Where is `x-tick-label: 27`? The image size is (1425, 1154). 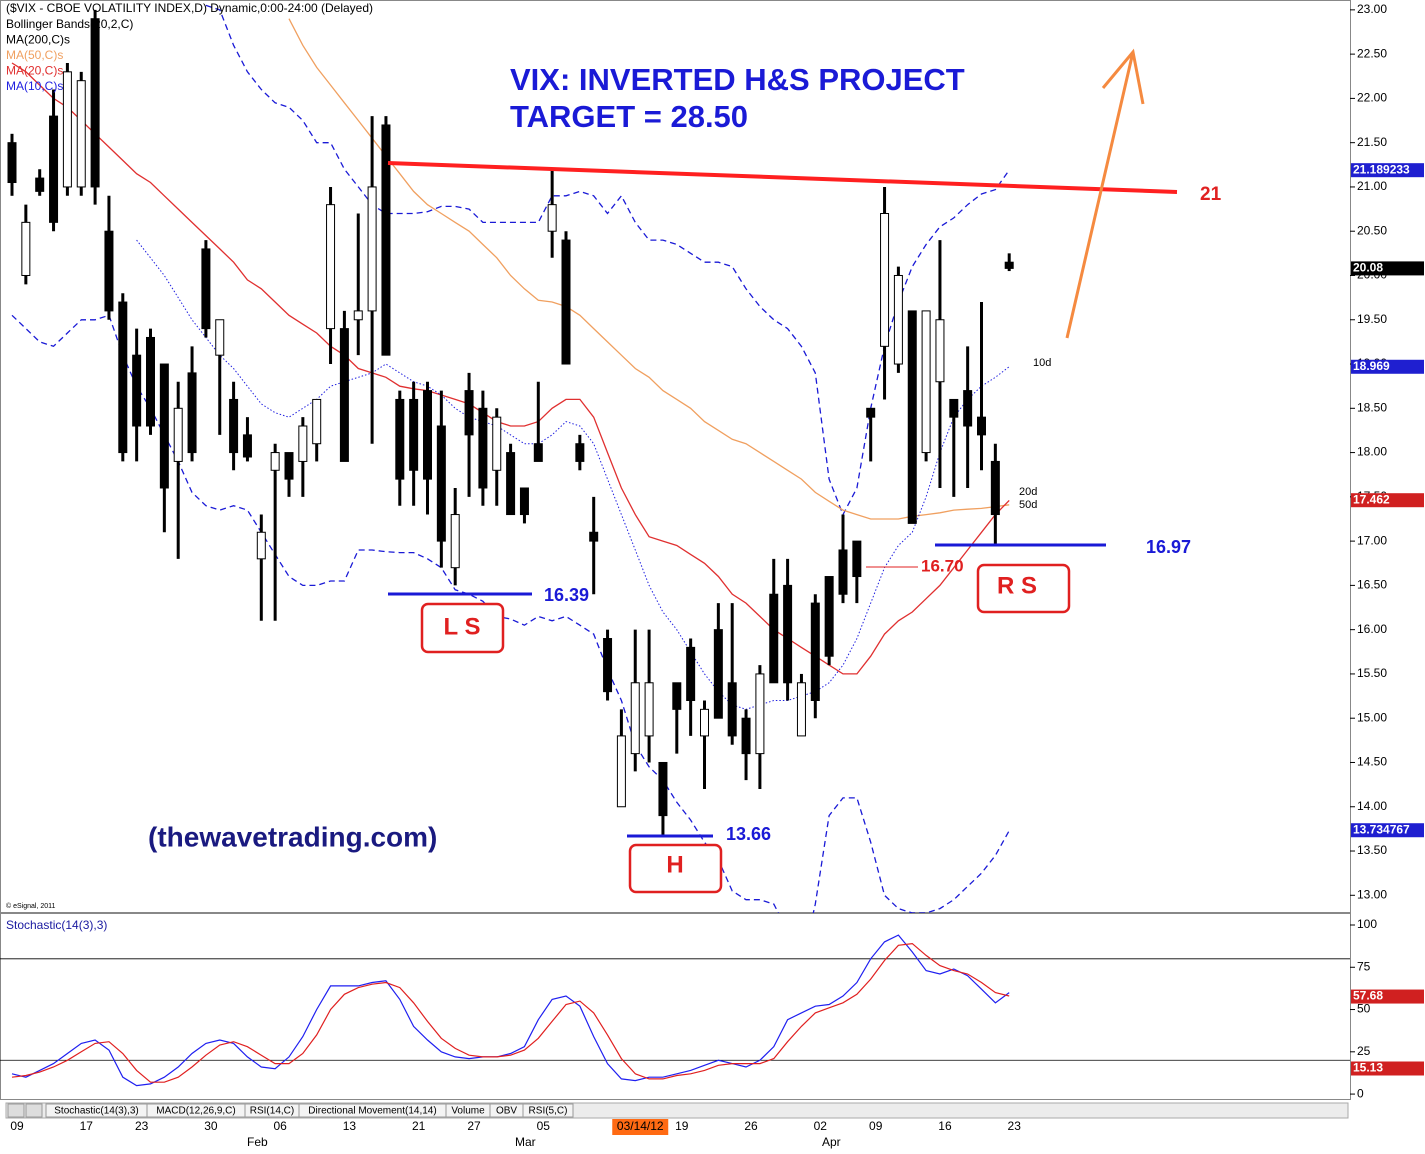 x-tick-label: 27 is located at coordinates (474, 1126).